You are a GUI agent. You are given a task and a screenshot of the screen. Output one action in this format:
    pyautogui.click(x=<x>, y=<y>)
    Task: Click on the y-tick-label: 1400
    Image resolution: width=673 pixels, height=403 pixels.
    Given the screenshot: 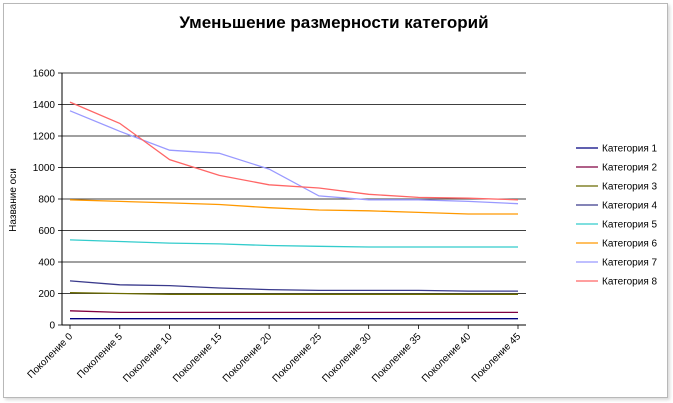 What is the action you would take?
    pyautogui.click(x=44, y=105)
    